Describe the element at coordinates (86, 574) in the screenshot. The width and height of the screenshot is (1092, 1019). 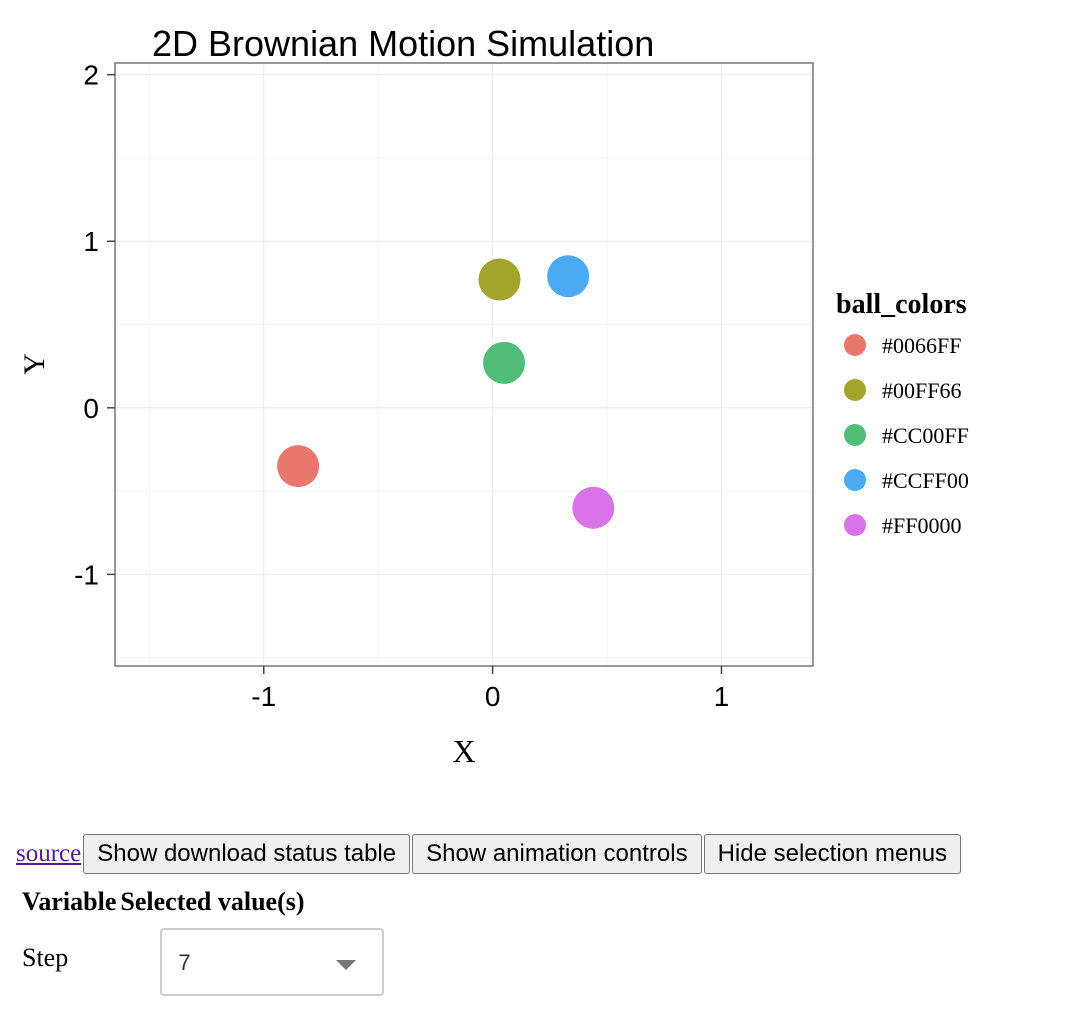
I see `y-tick-label: -1` at that location.